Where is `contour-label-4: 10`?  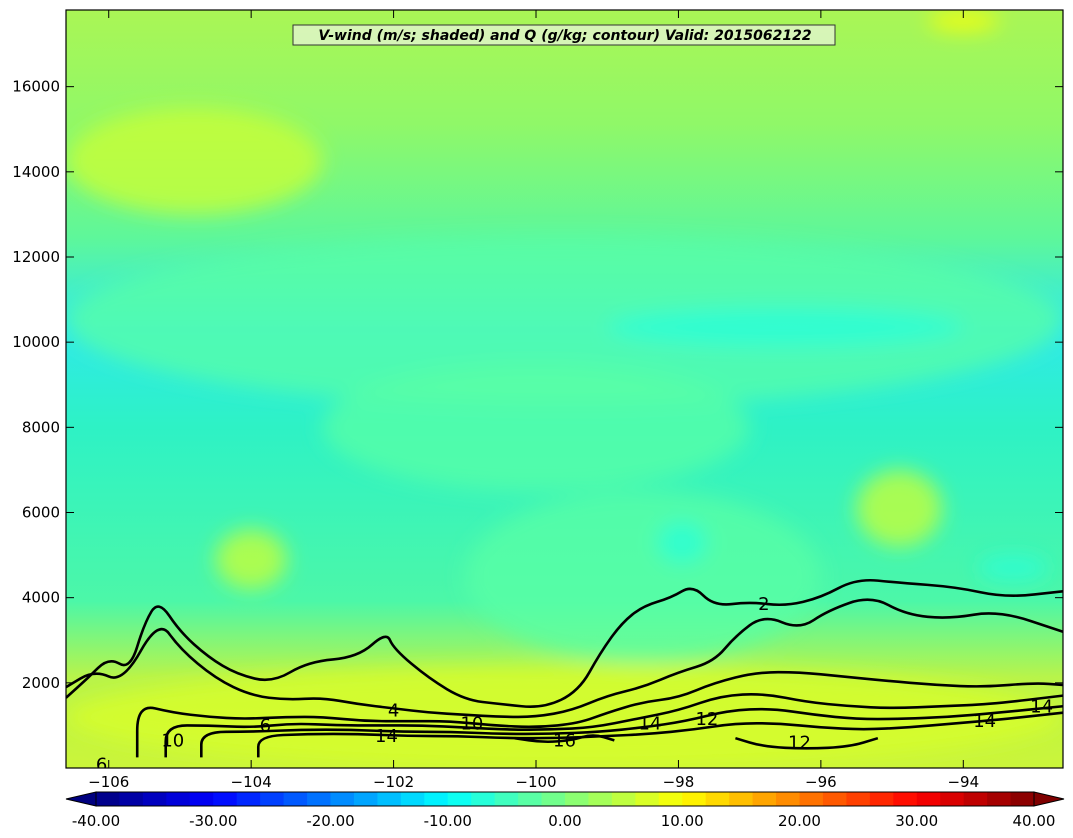
contour-label-4: 10 is located at coordinates (471, 723).